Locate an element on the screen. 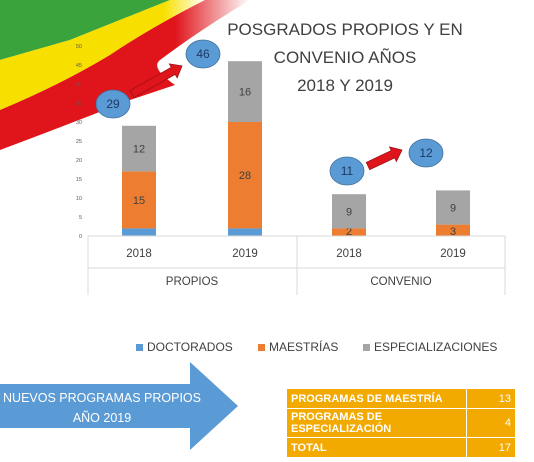  bar-data-label: 16 is located at coordinates (245, 93).